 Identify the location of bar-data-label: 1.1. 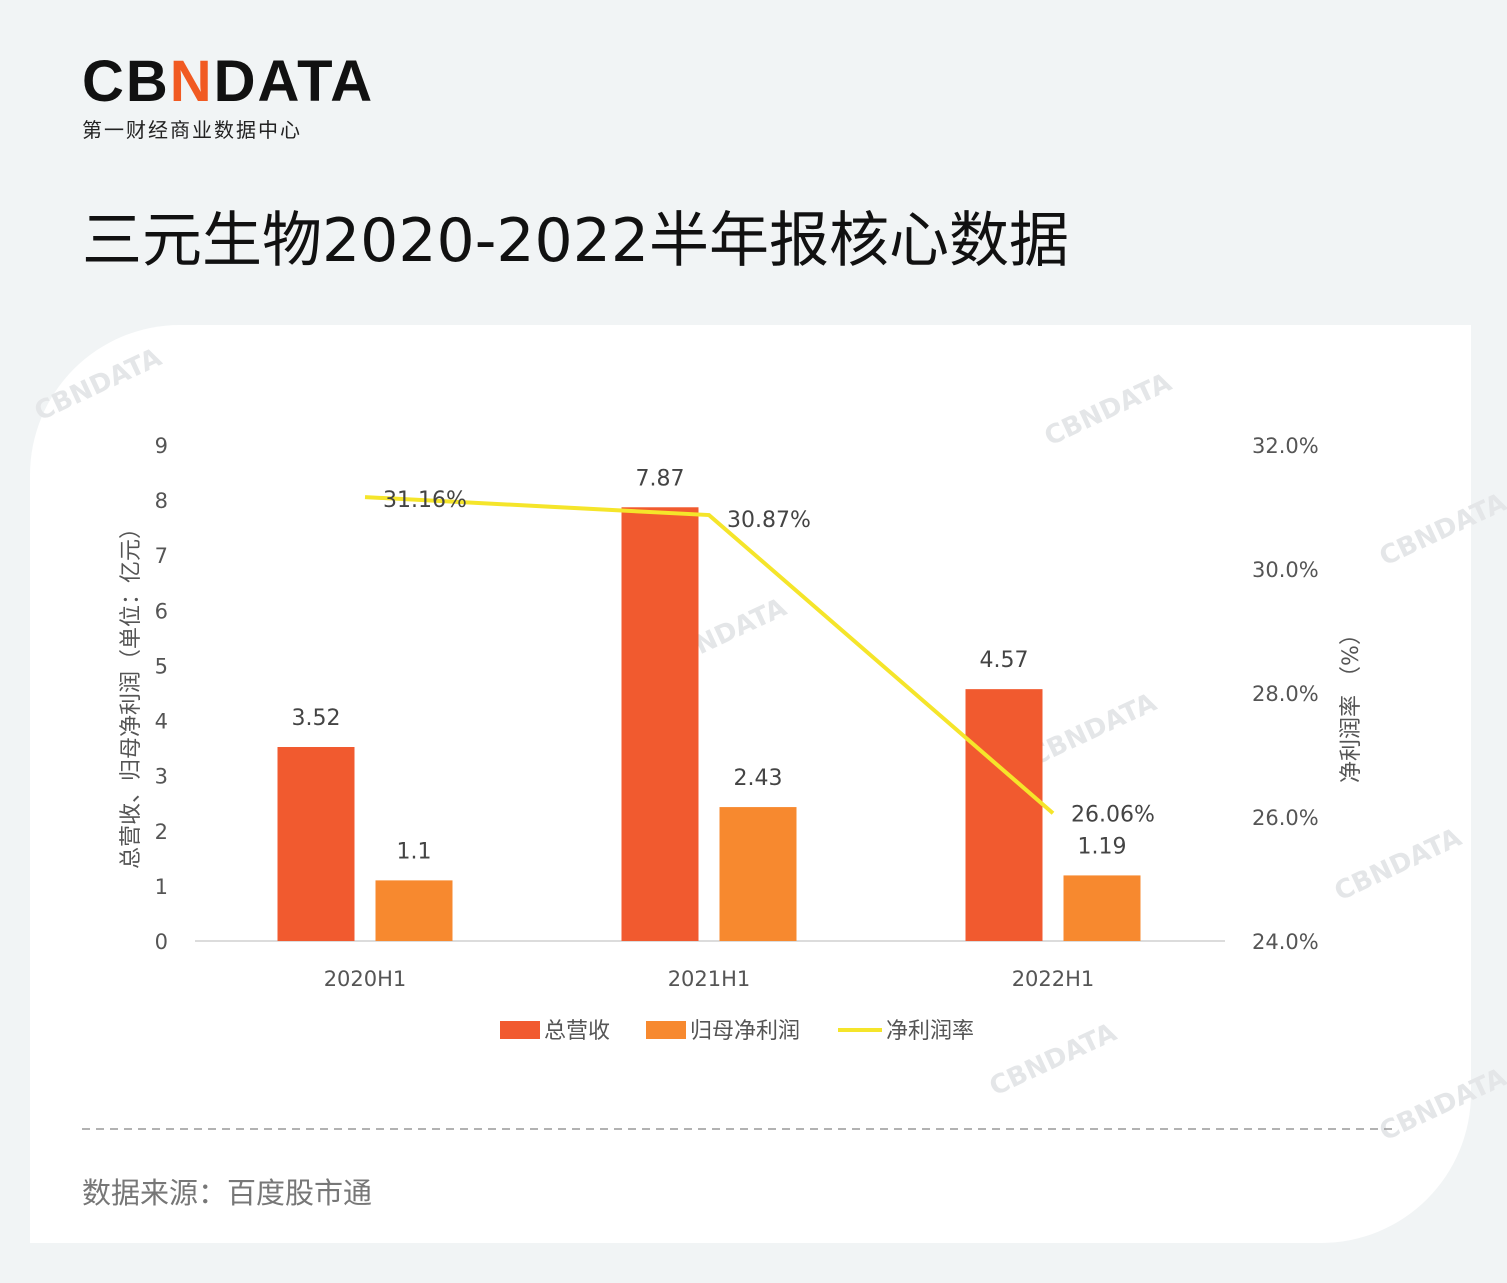
(414, 851).